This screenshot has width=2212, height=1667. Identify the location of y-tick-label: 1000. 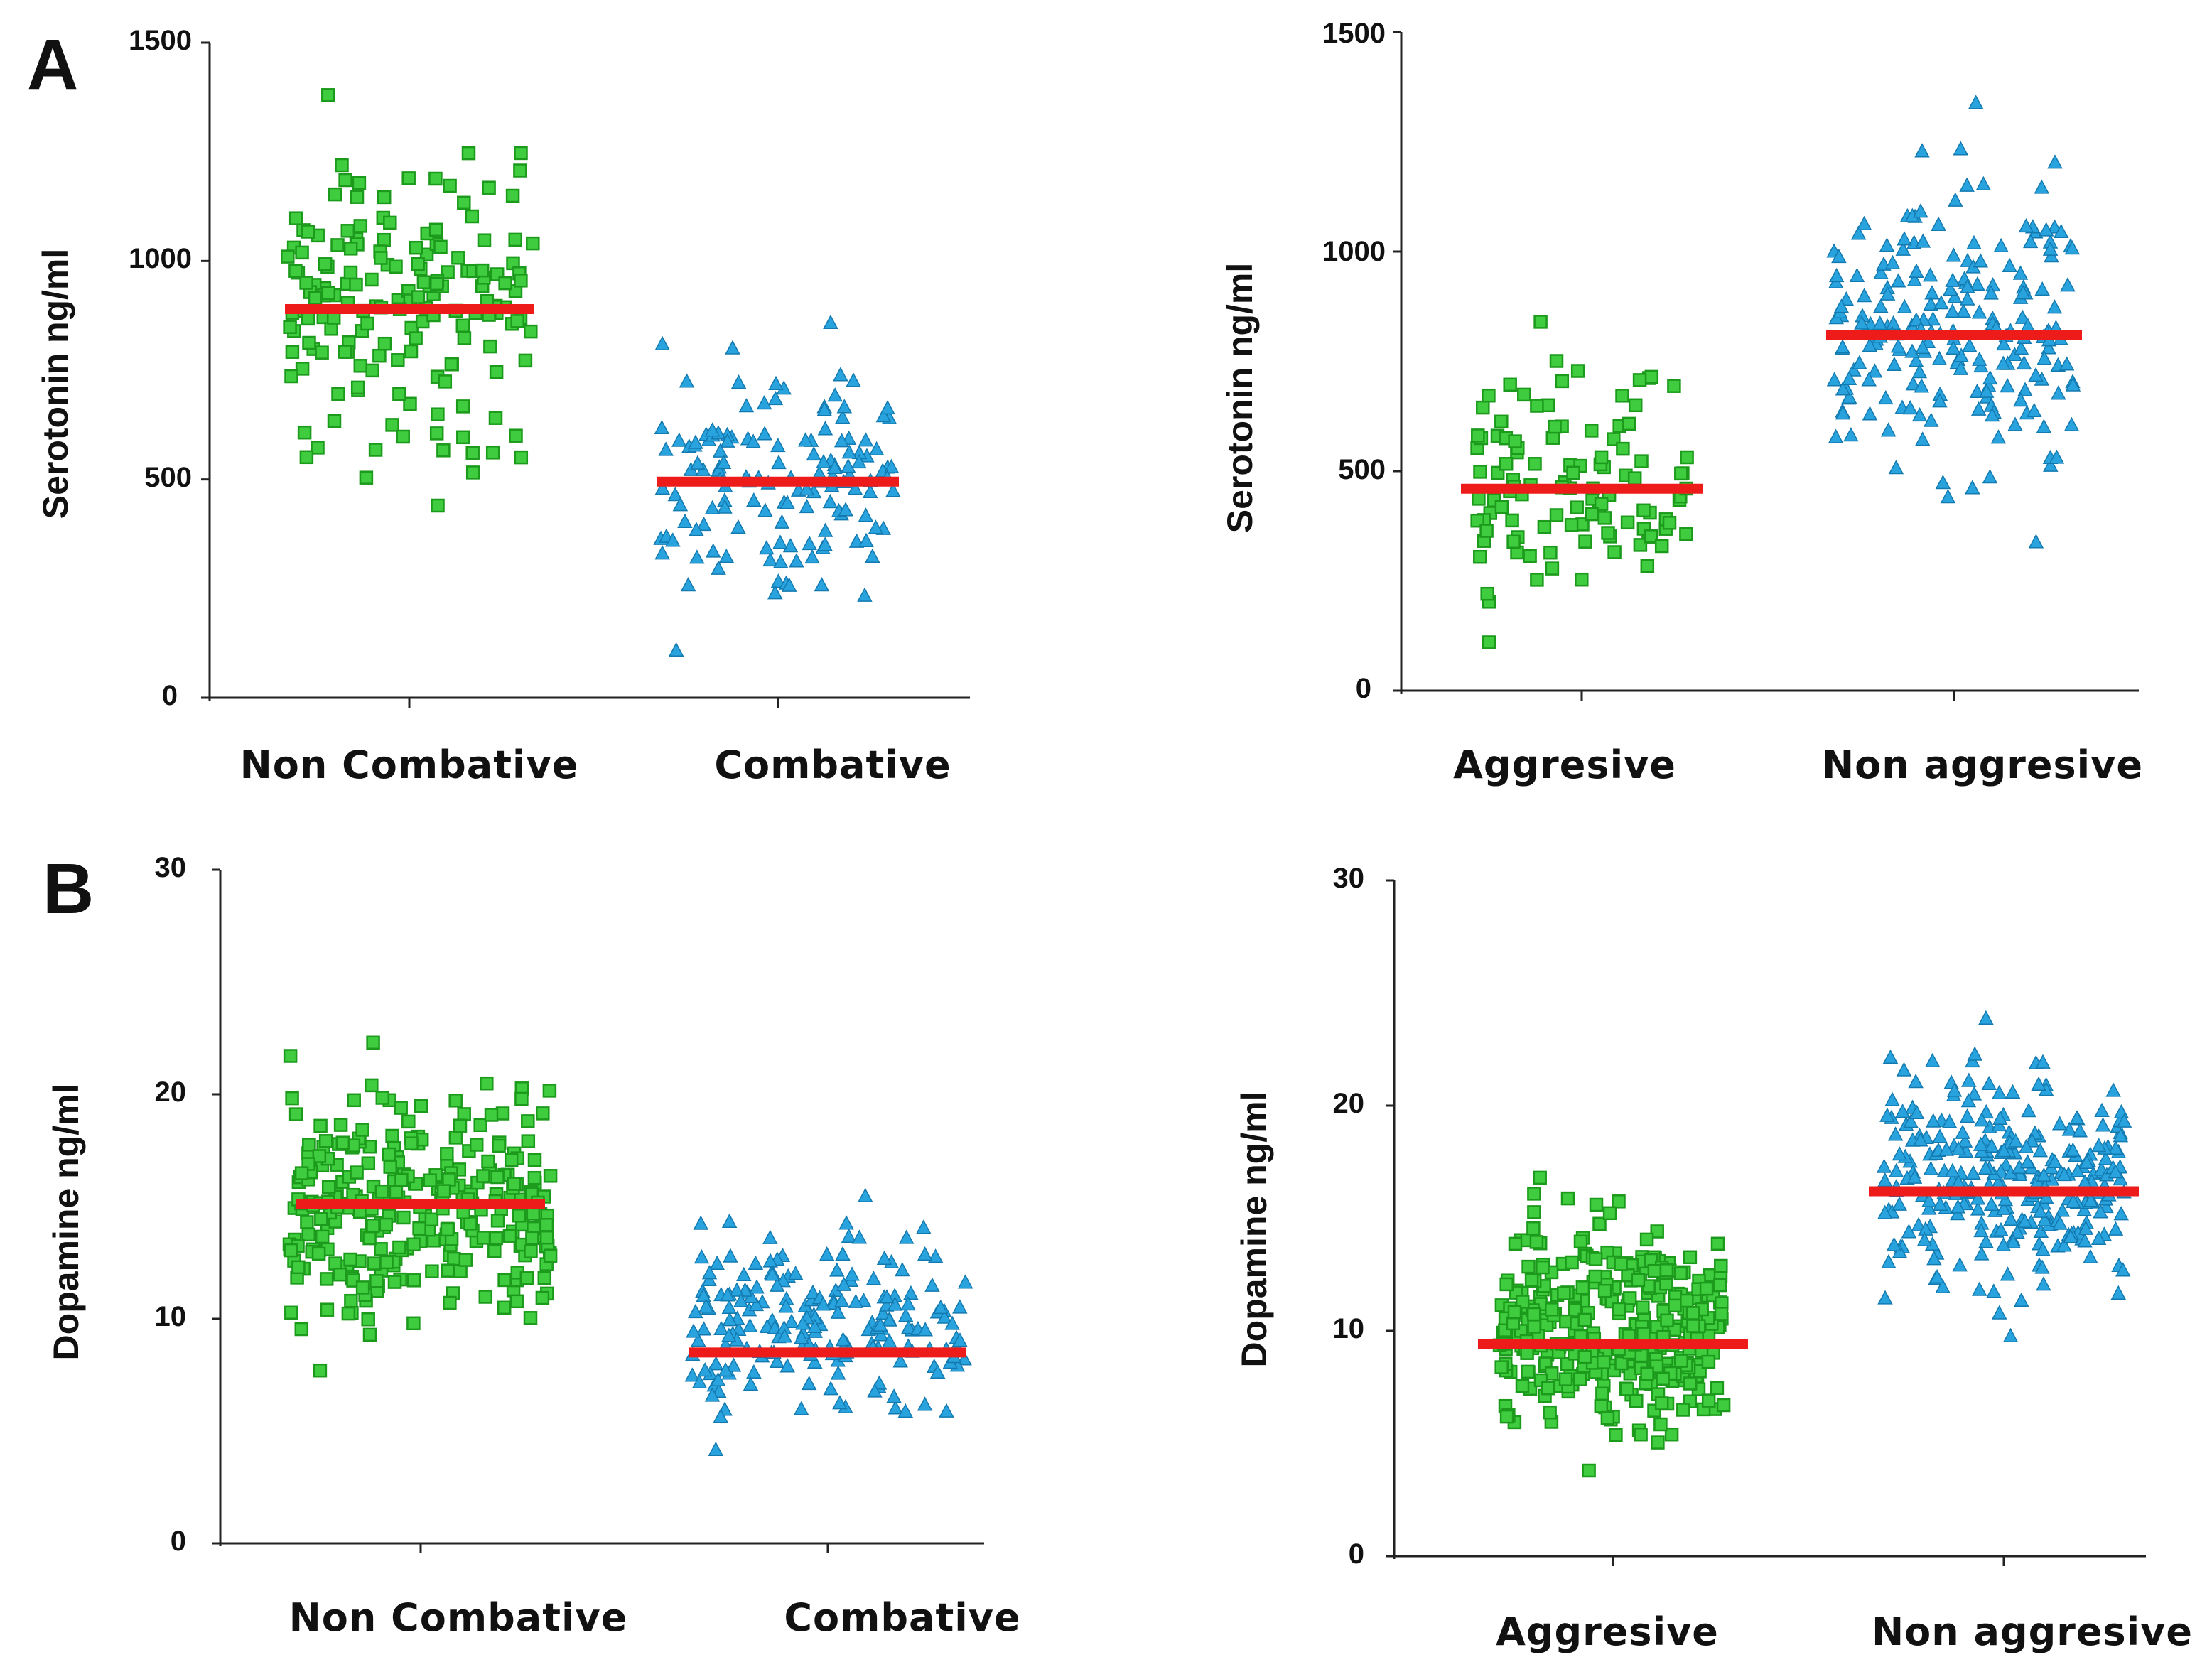
(160, 258).